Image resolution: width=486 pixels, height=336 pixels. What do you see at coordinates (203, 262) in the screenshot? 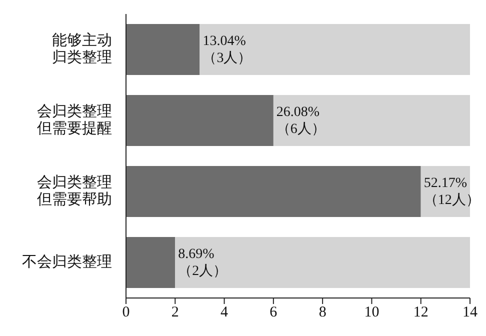
I see `data-label: 8.69% （2人）` at bounding box center [203, 262].